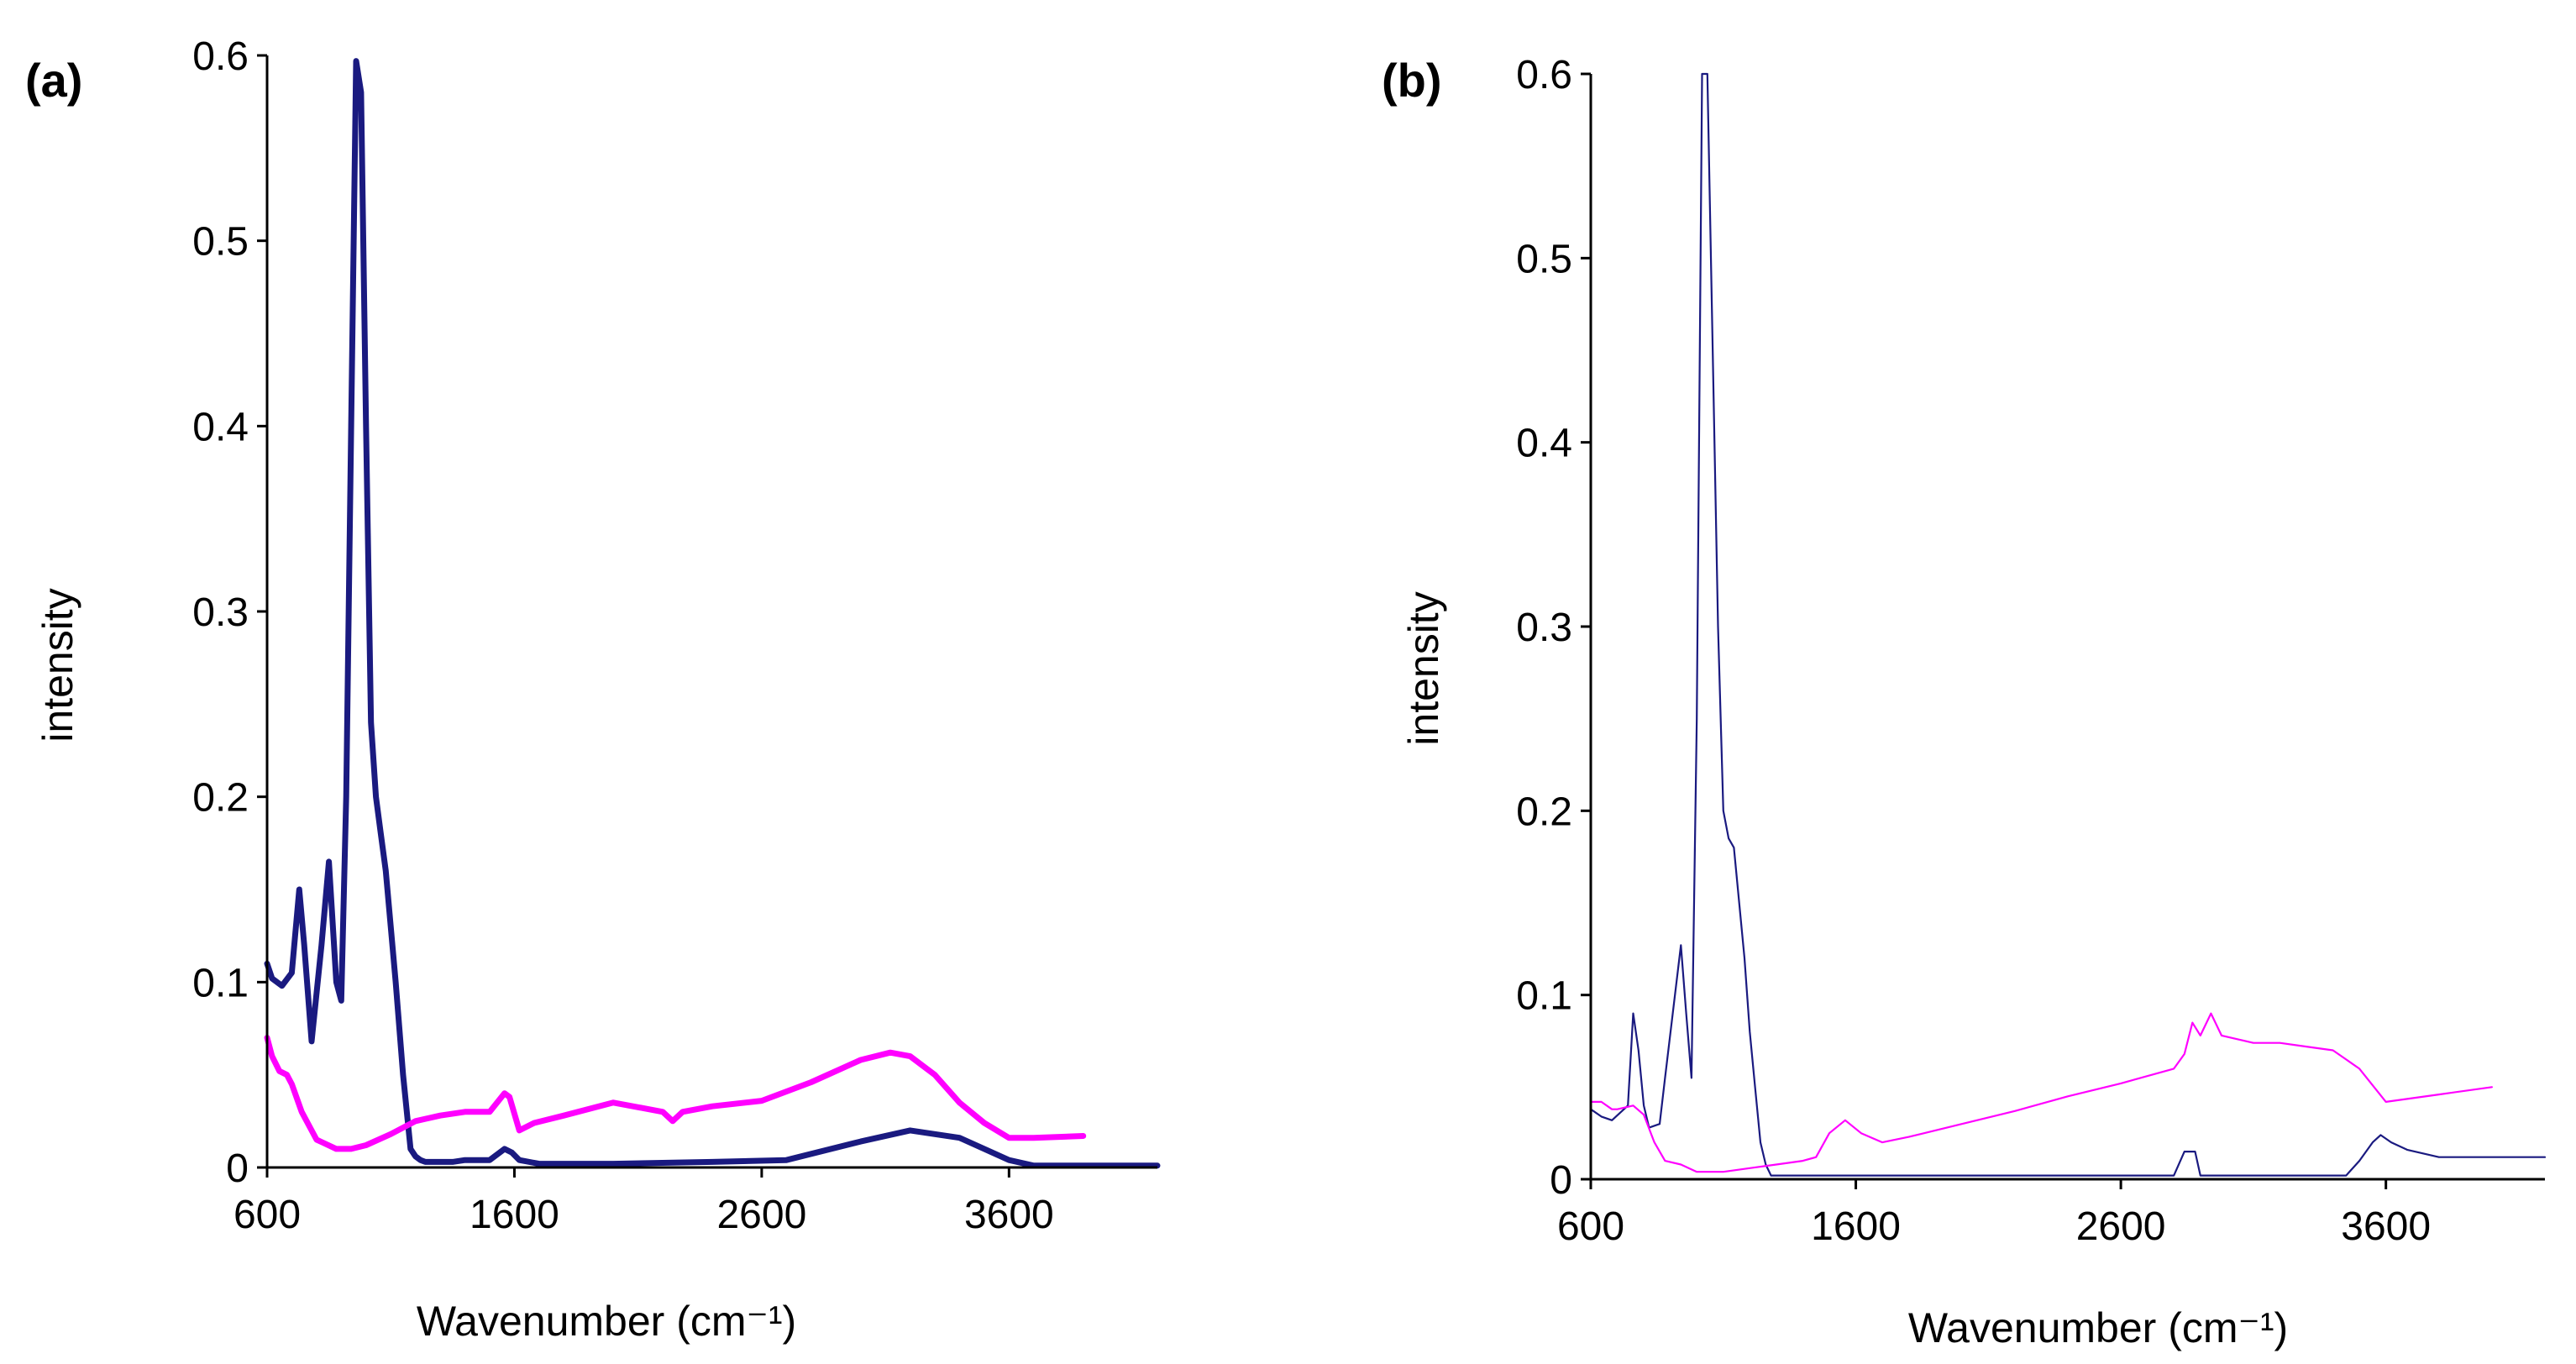  Describe the element at coordinates (2041, 1092) in the screenshot. I see `panel-b-series-magenta-line` at that location.